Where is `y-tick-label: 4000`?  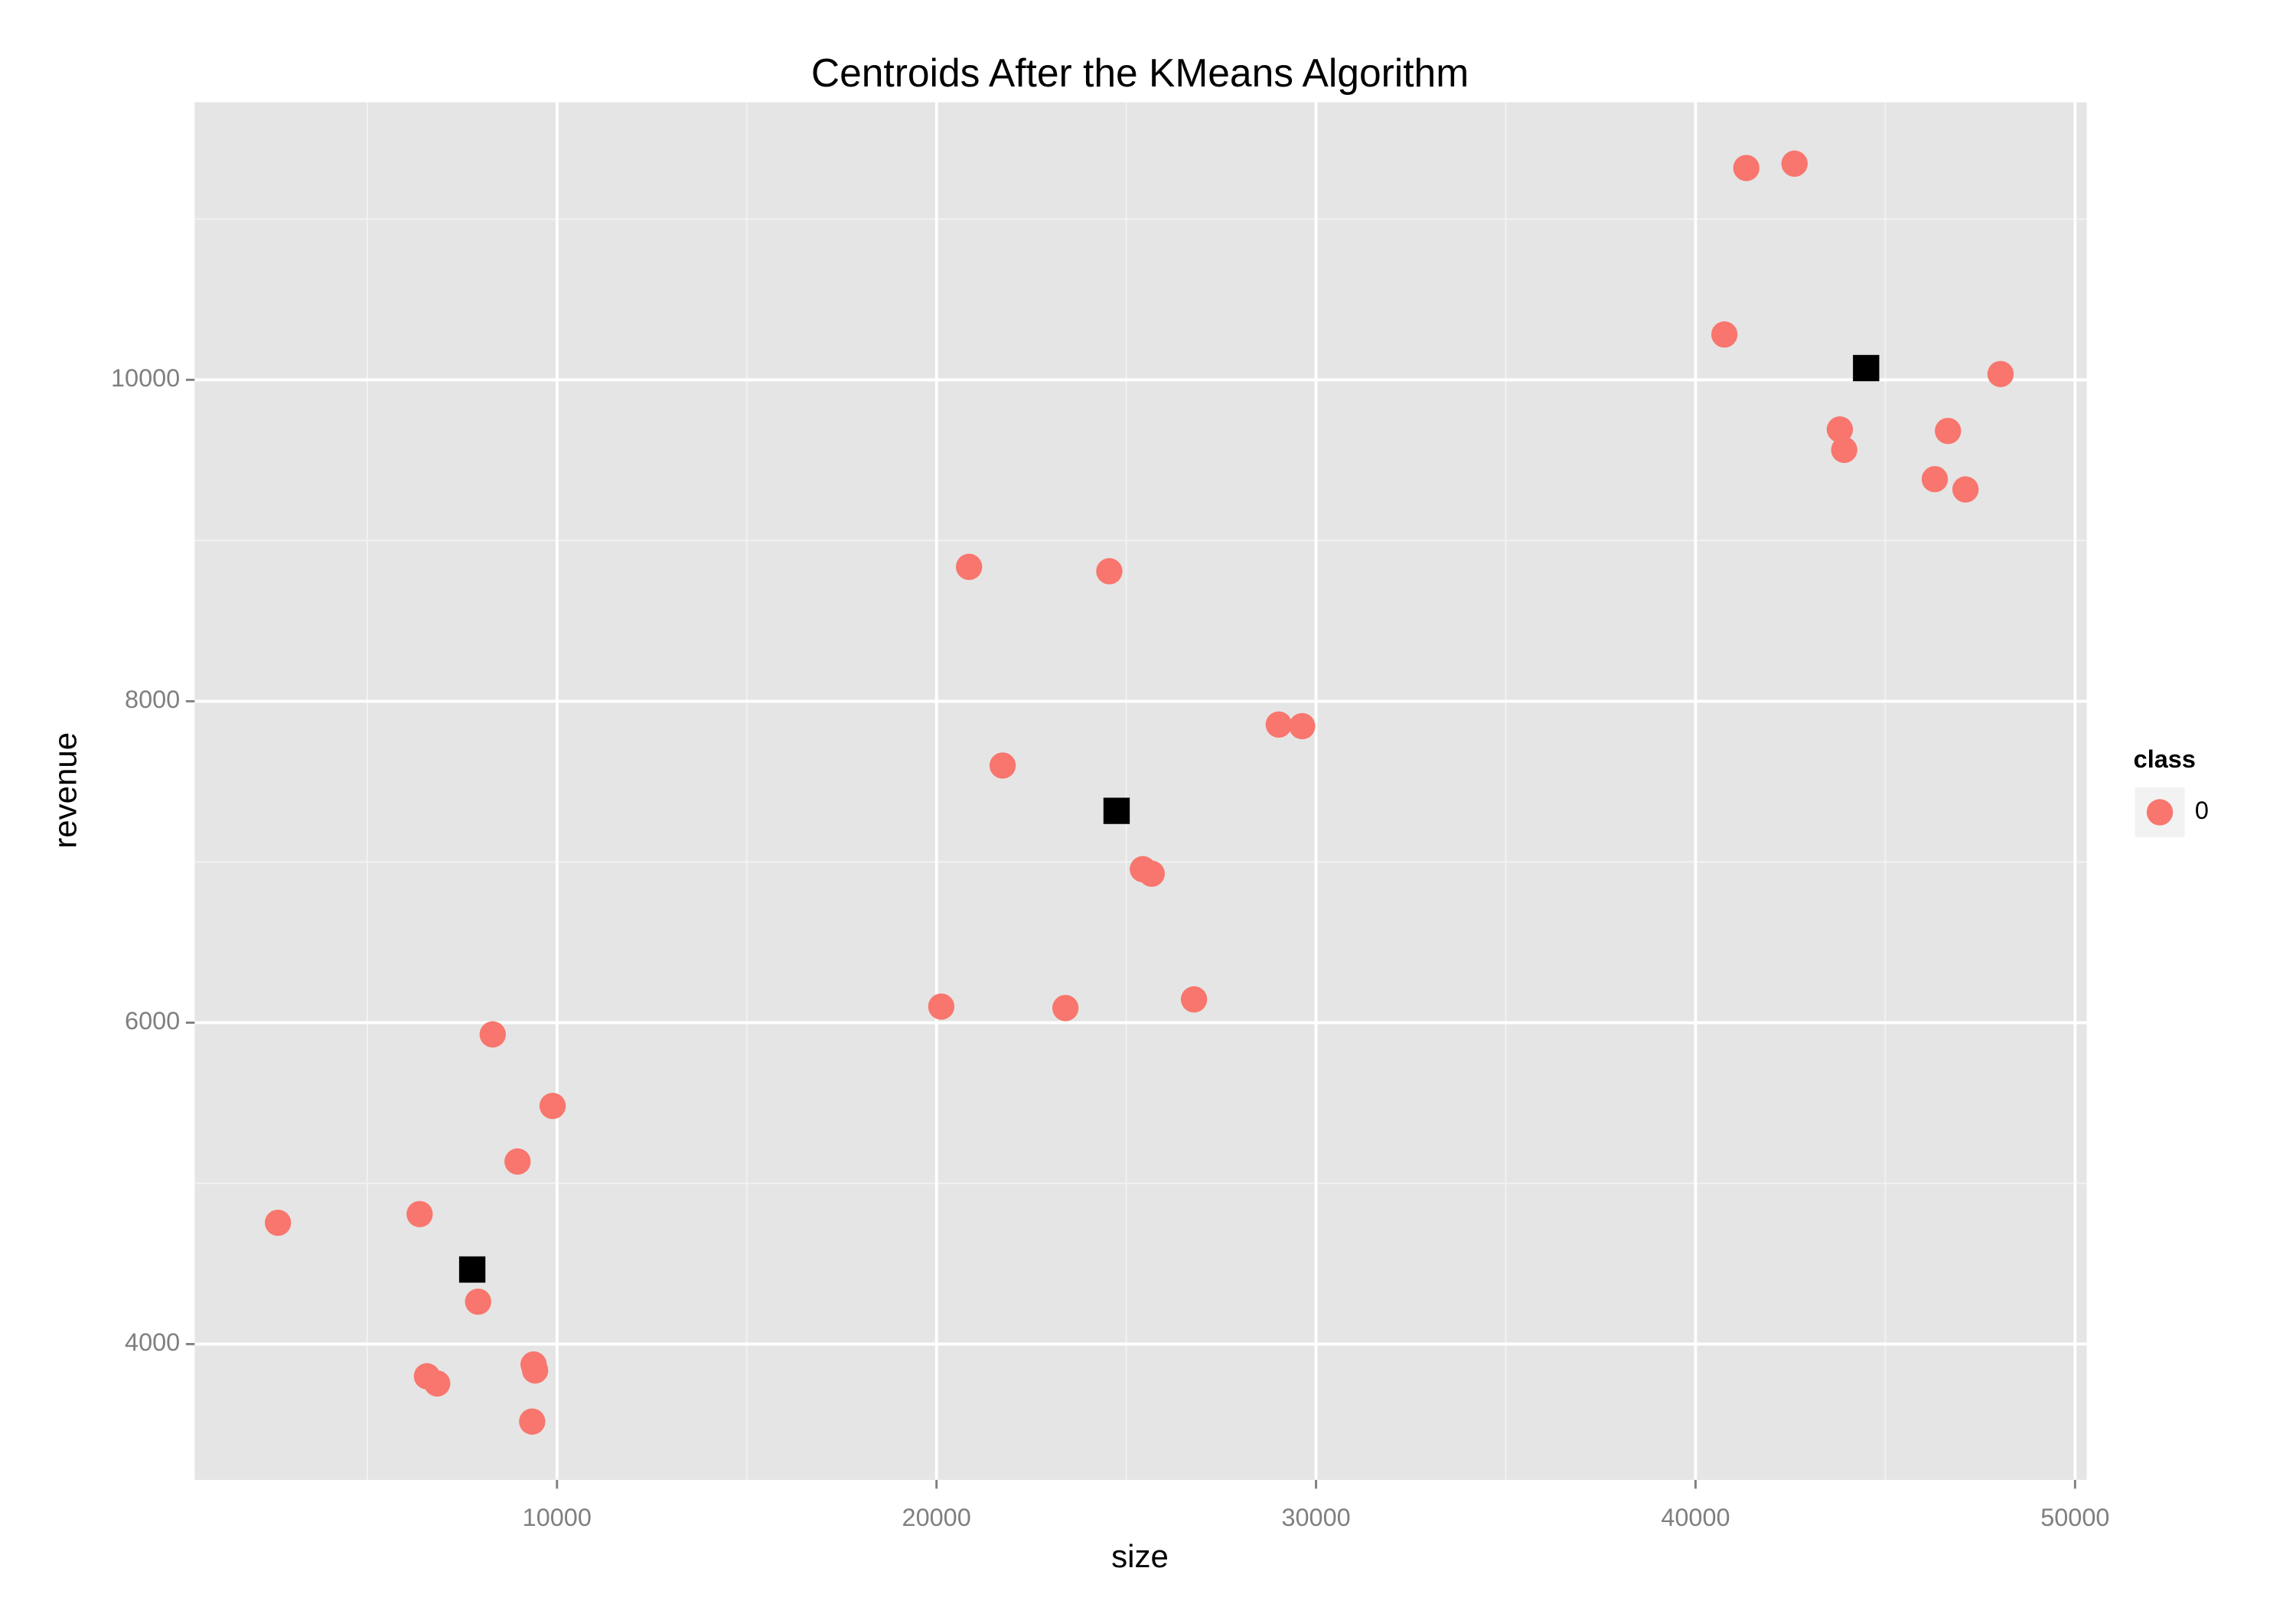
y-tick-label: 4000 is located at coordinates (152, 1342).